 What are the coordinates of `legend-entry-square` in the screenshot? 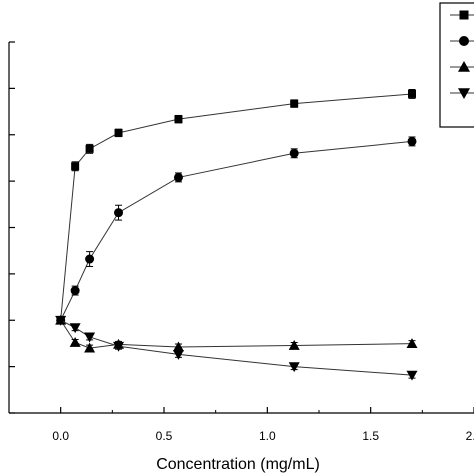 It's located at (462, 15).